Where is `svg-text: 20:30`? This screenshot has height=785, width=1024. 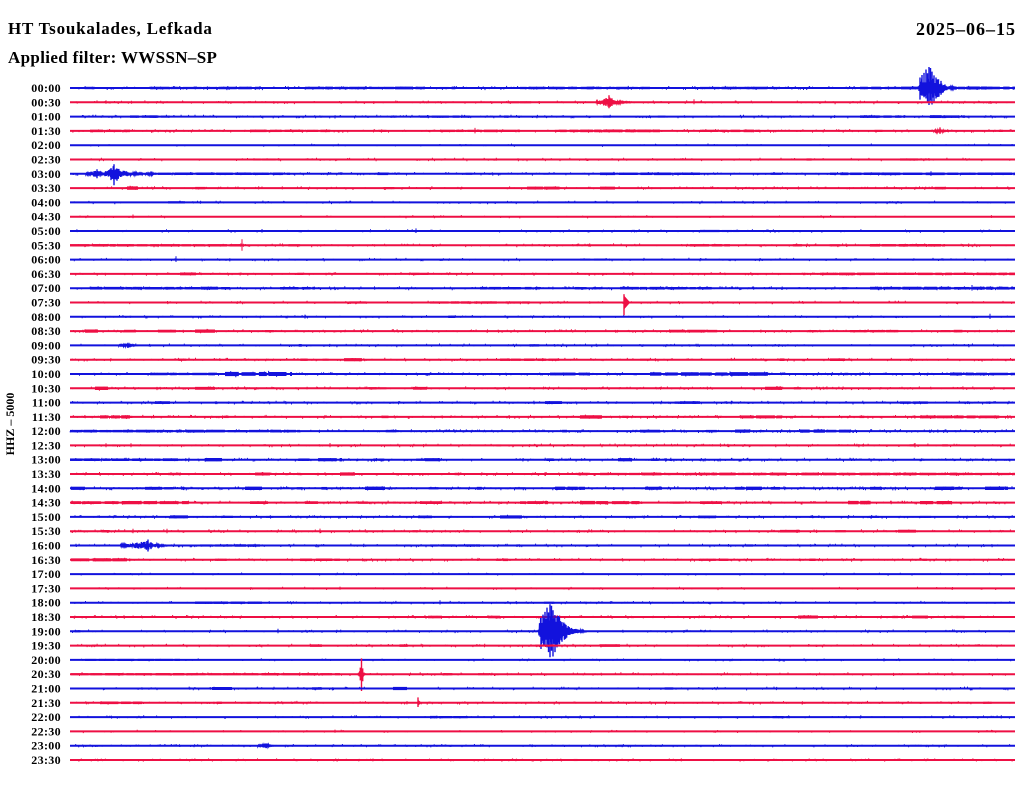
svg-text: 20:30 is located at coordinates (46, 674).